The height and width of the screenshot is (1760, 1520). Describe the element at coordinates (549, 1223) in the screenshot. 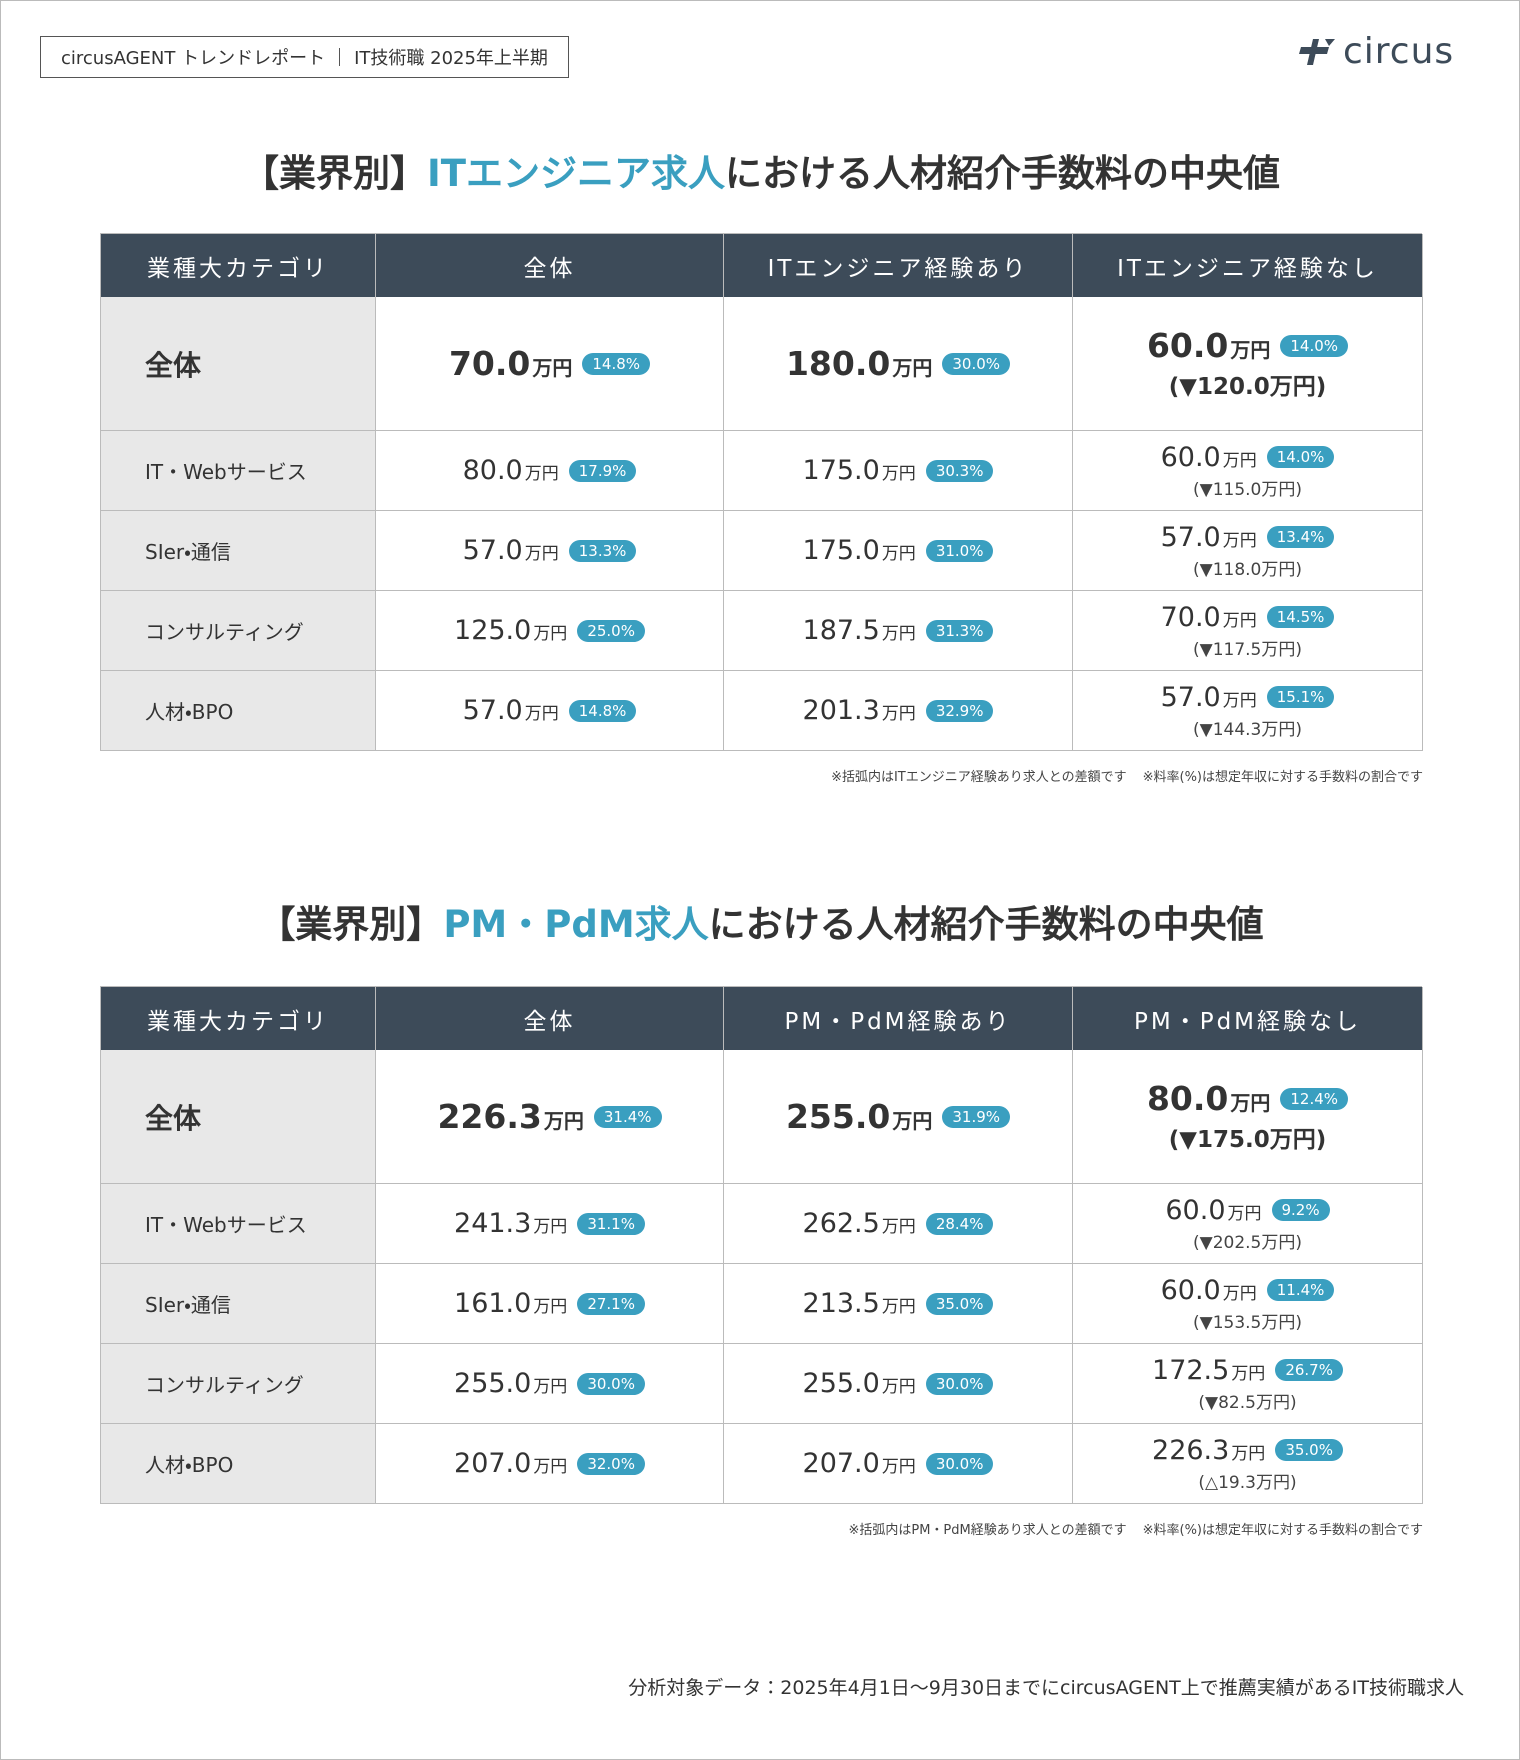

I see `fee-line: 241.3 万円 31.1%` at that location.